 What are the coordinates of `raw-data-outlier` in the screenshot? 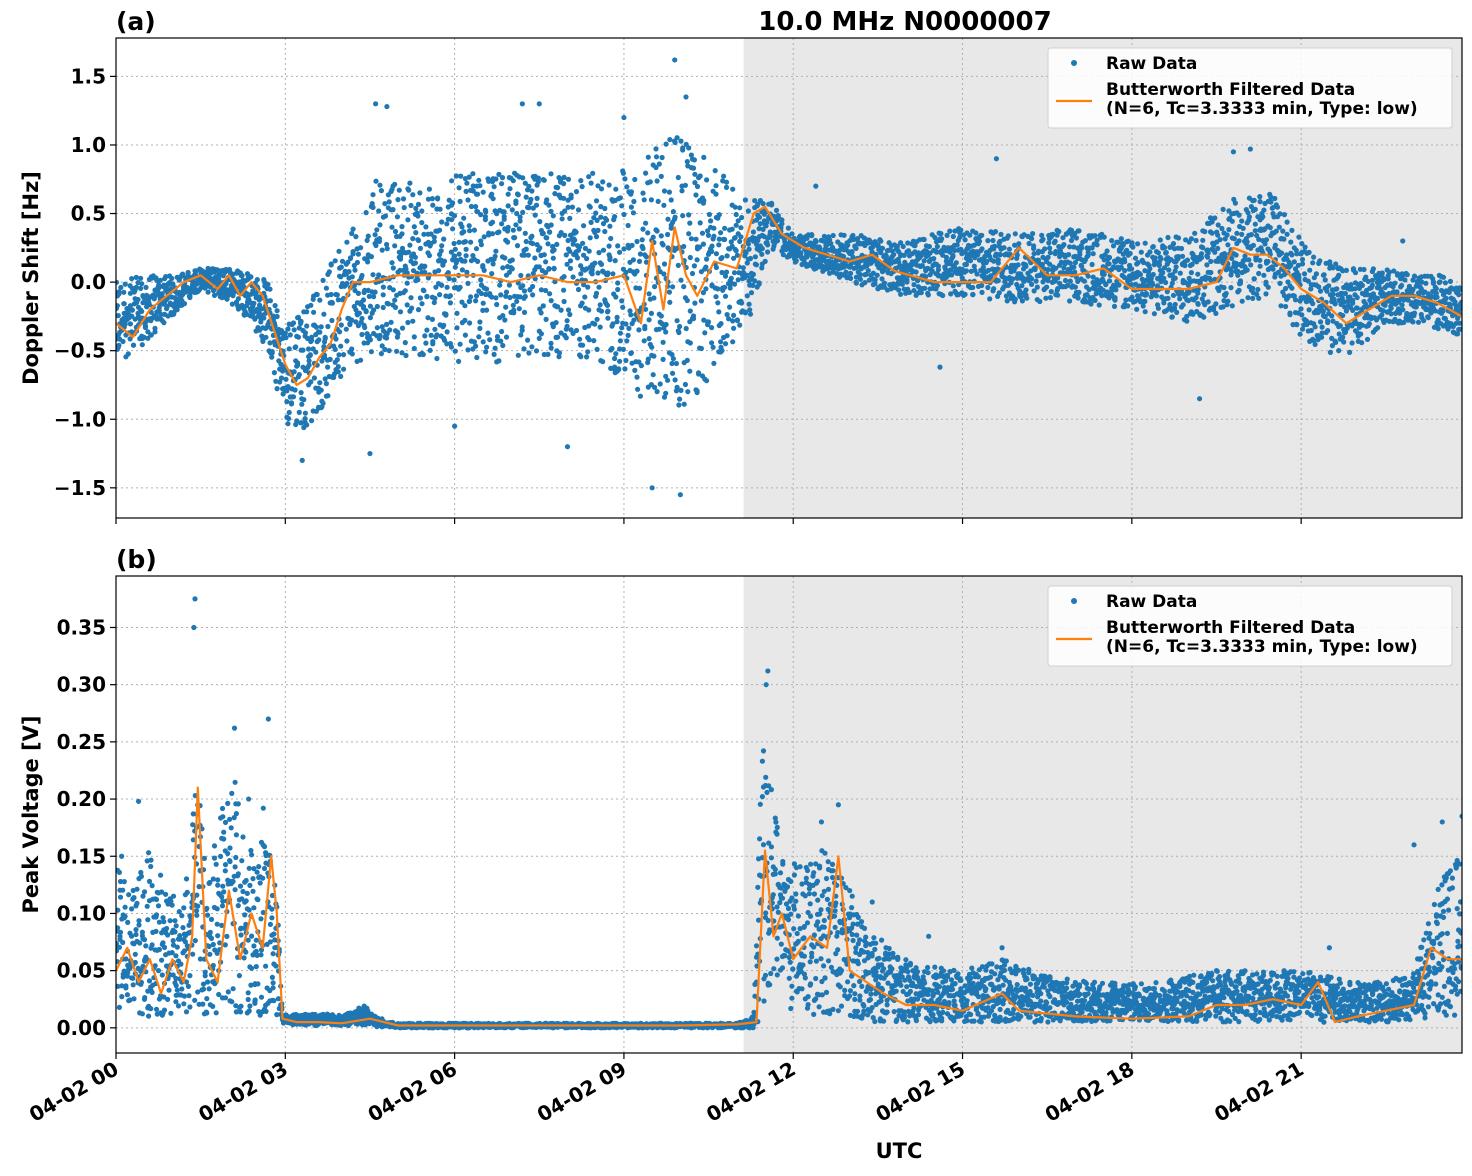 It's located at (454, 426).